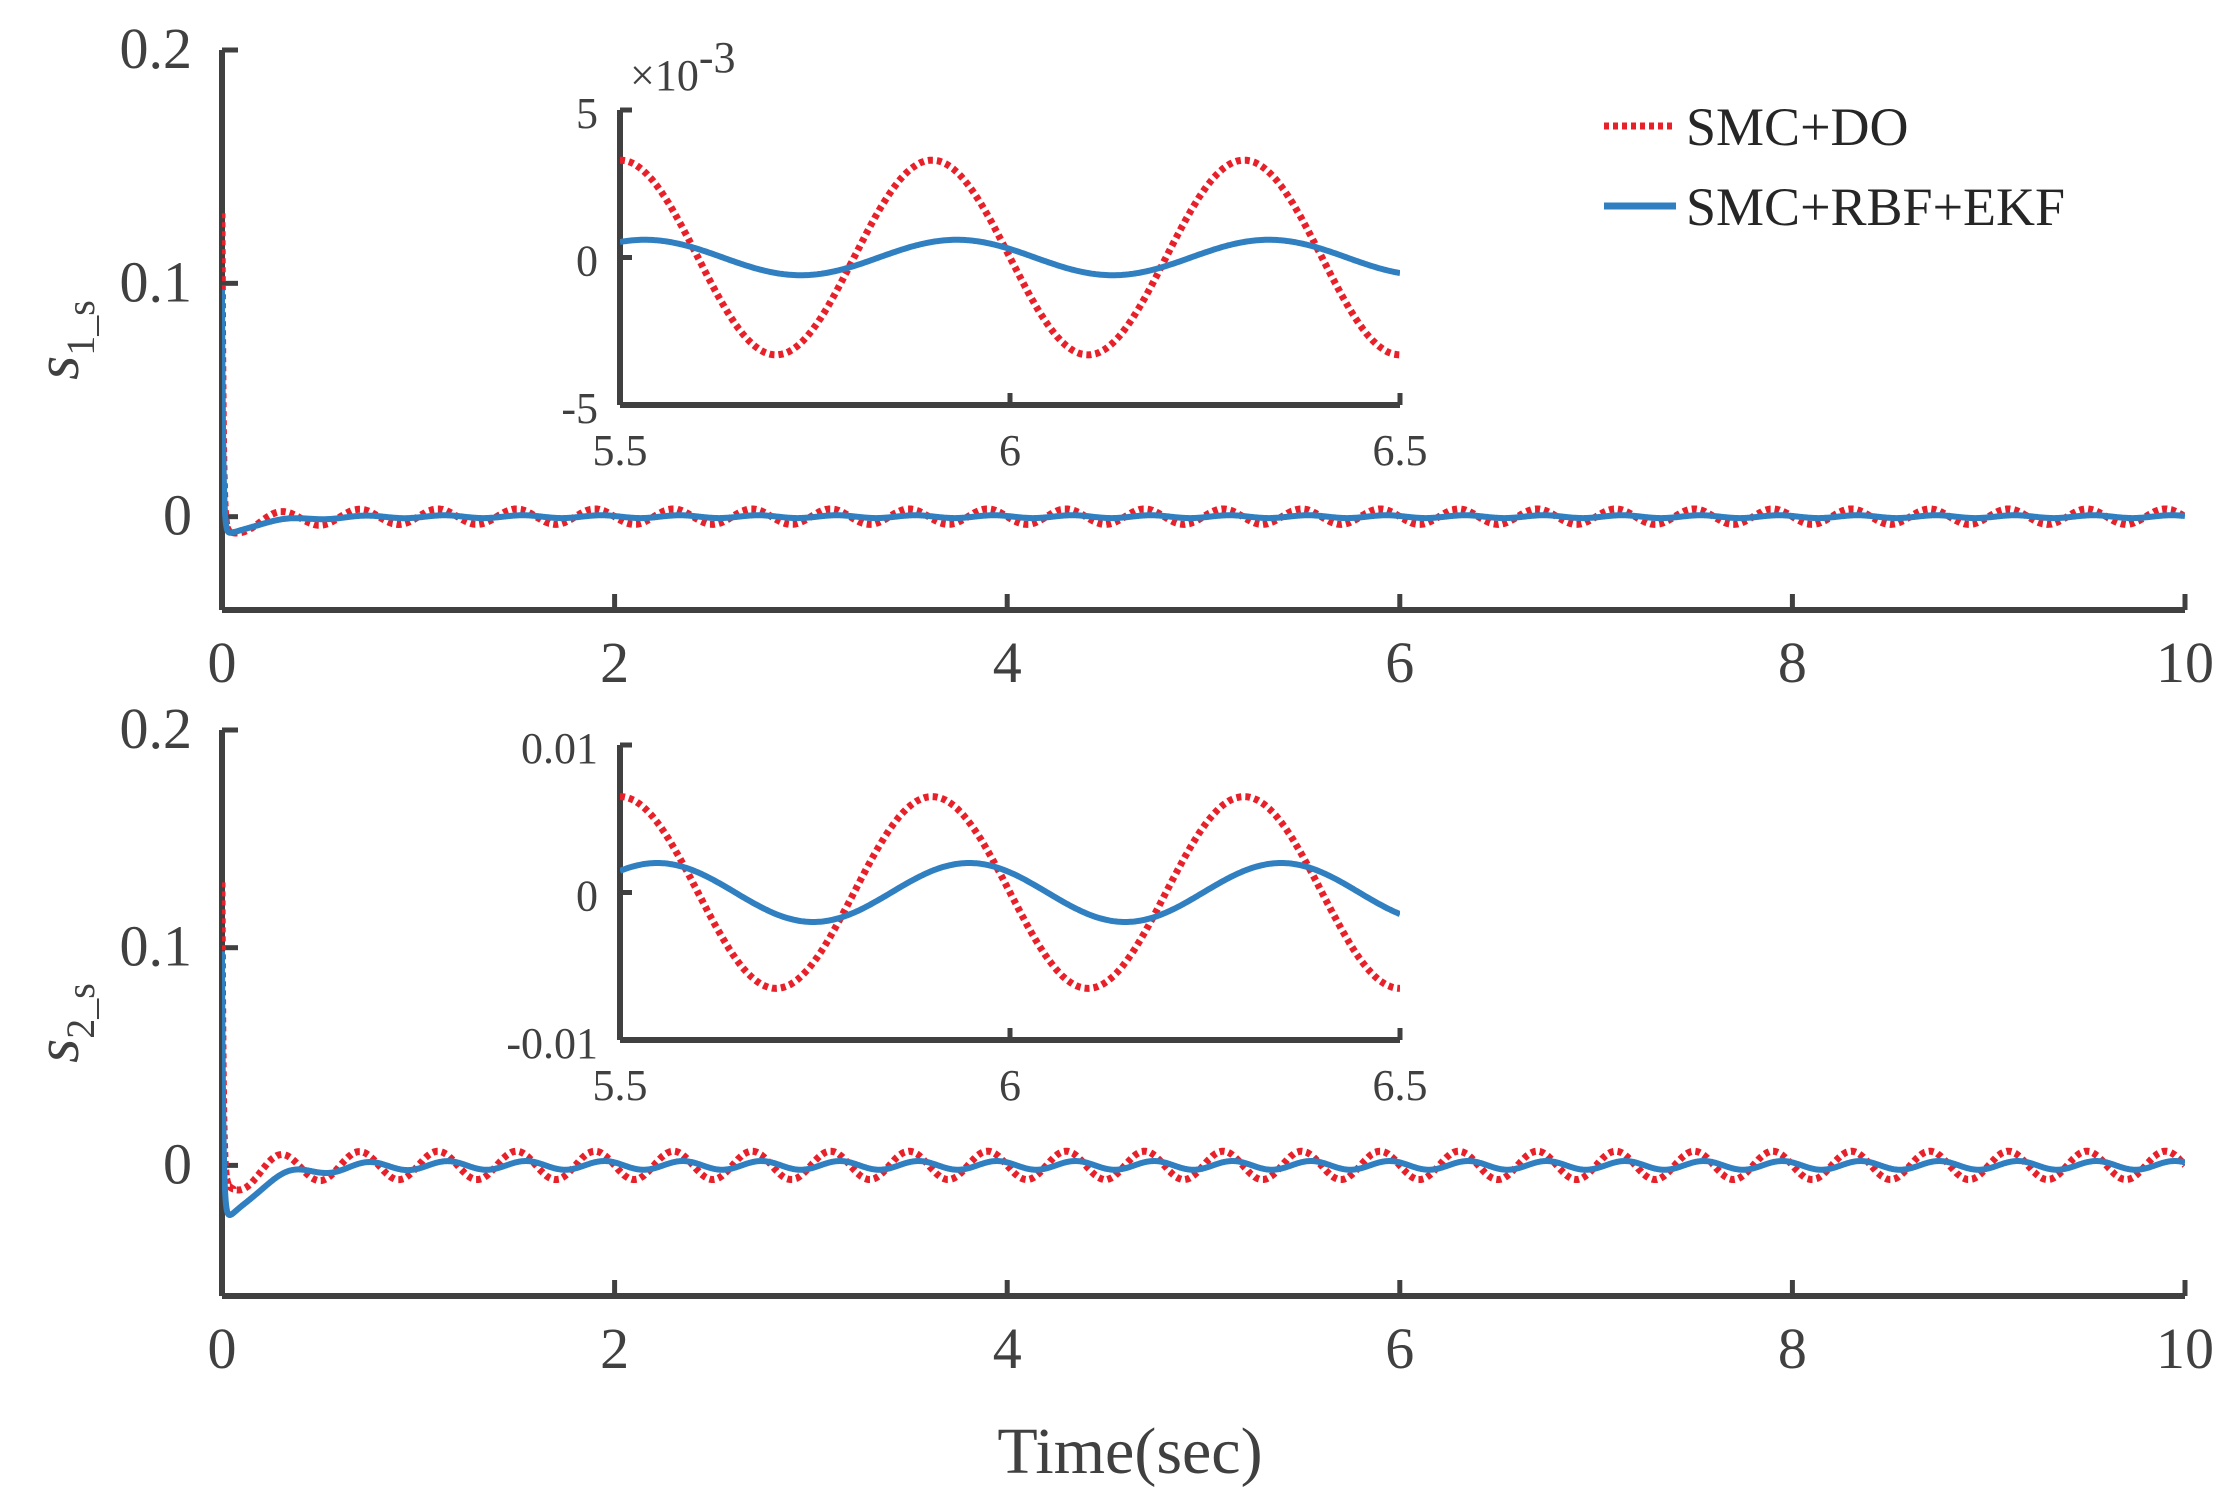 The height and width of the screenshot is (1509, 2240). I want to click on inset-y-tick-label: 5, so click(587, 113).